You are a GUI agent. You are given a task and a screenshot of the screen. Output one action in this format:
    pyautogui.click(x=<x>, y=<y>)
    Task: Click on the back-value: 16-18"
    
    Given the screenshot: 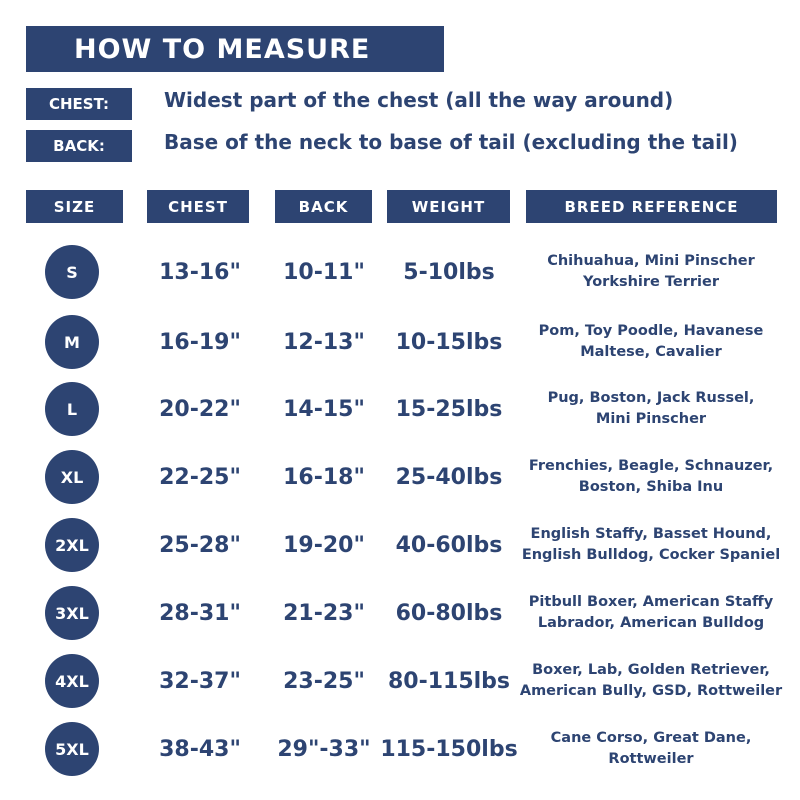 What is the action you would take?
    pyautogui.click(x=324, y=477)
    